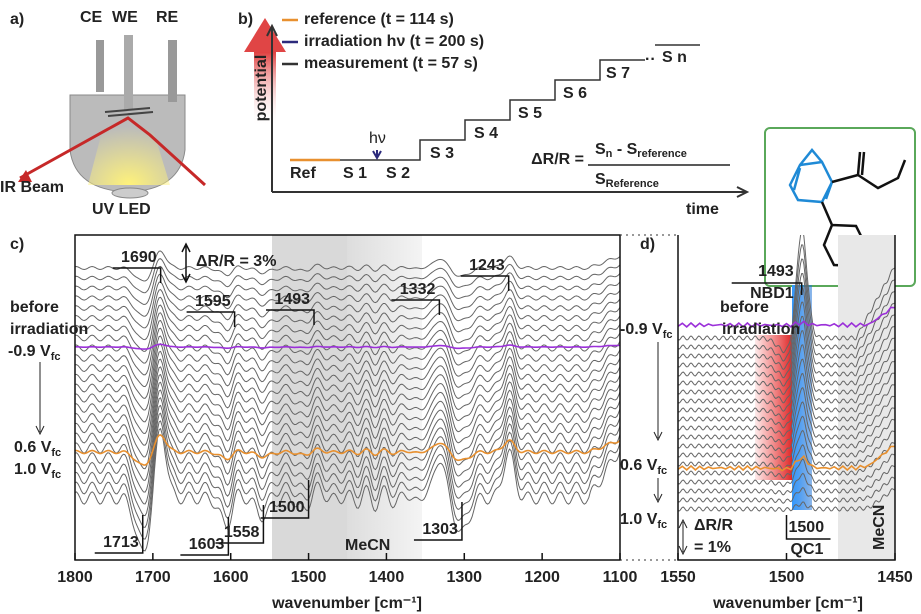  What do you see at coordinates (647, 244) in the screenshot?
I see `panel-label: d)` at bounding box center [647, 244].